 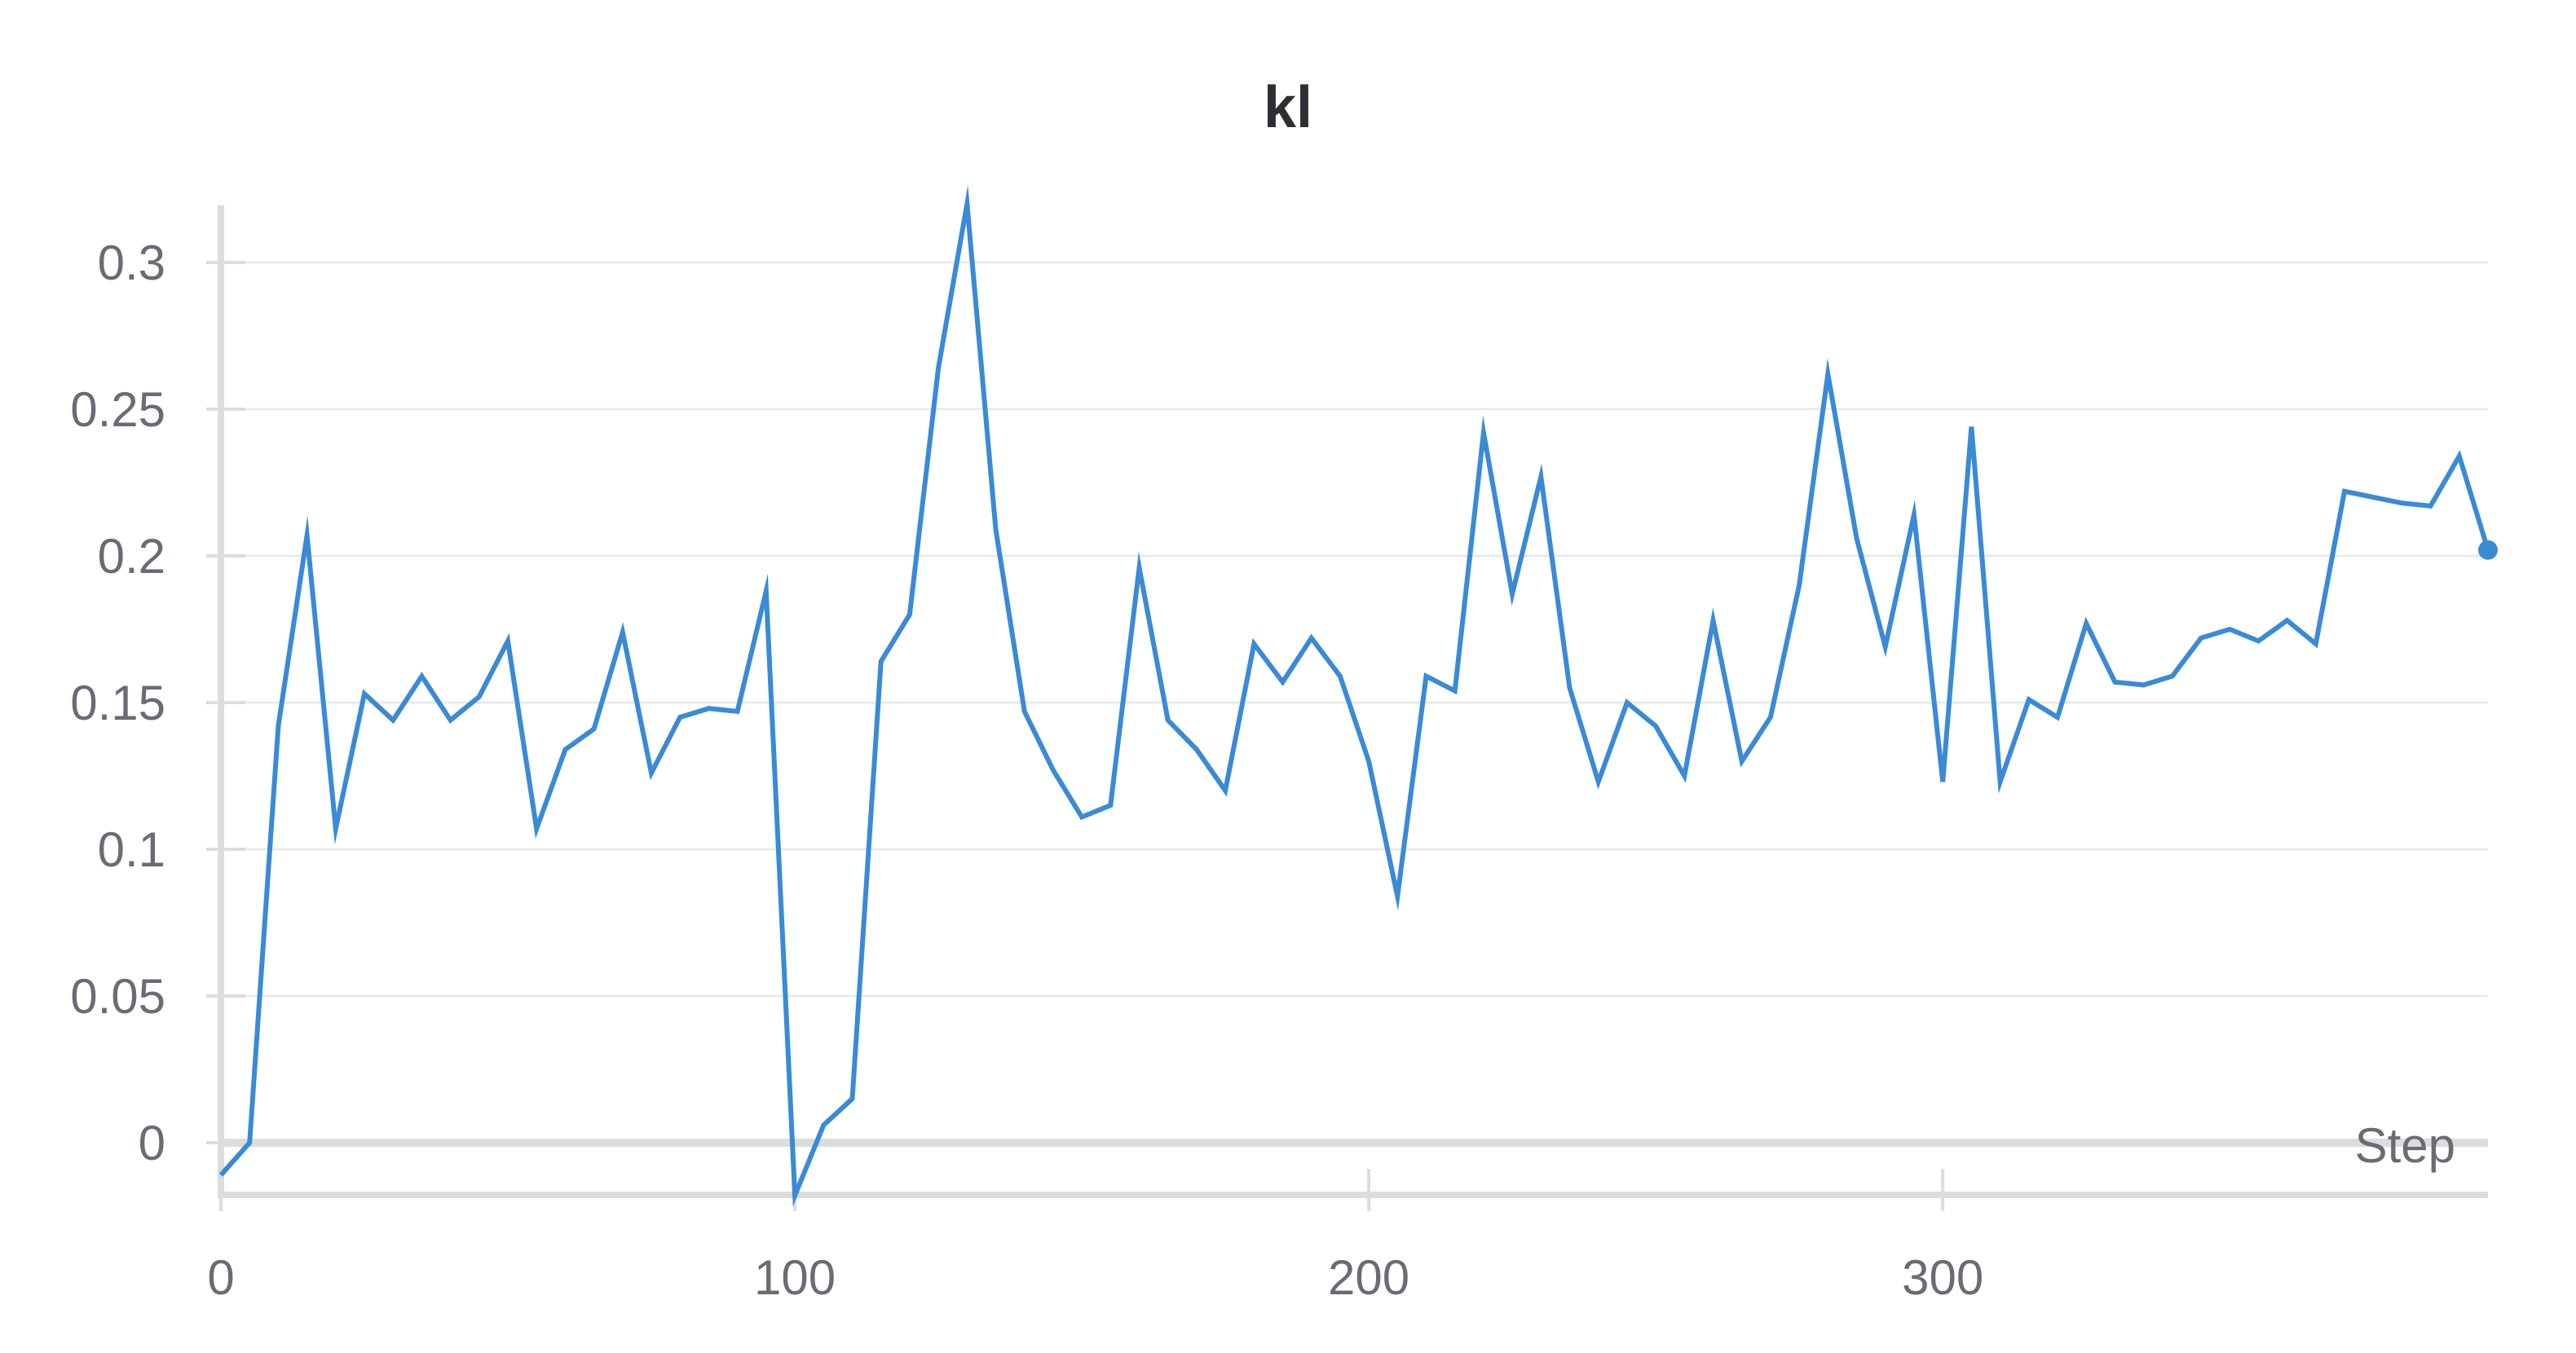 I want to click on x-tick-label: 100, so click(x=795, y=1277).